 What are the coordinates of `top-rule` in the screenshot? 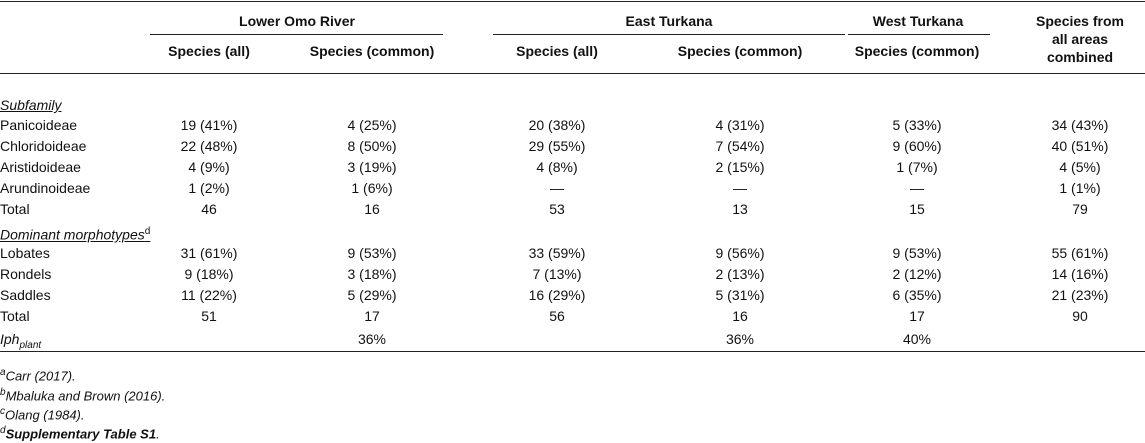 It's located at (572, 1).